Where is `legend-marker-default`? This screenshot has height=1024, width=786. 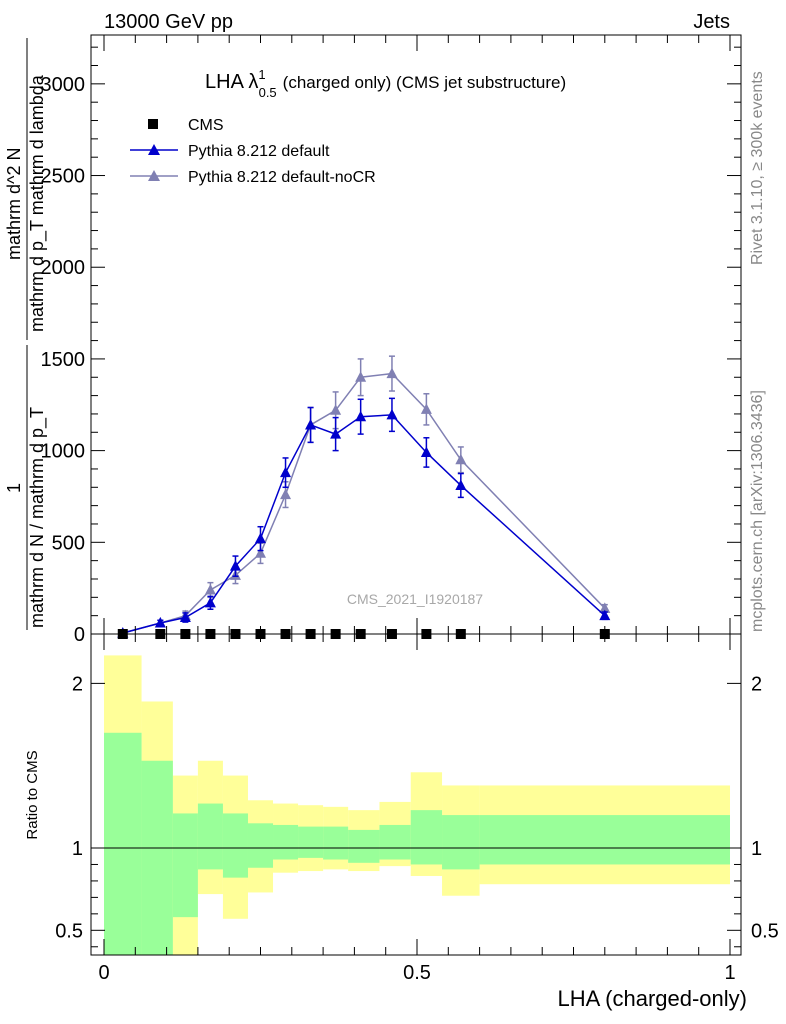 legend-marker-default is located at coordinates (154, 149).